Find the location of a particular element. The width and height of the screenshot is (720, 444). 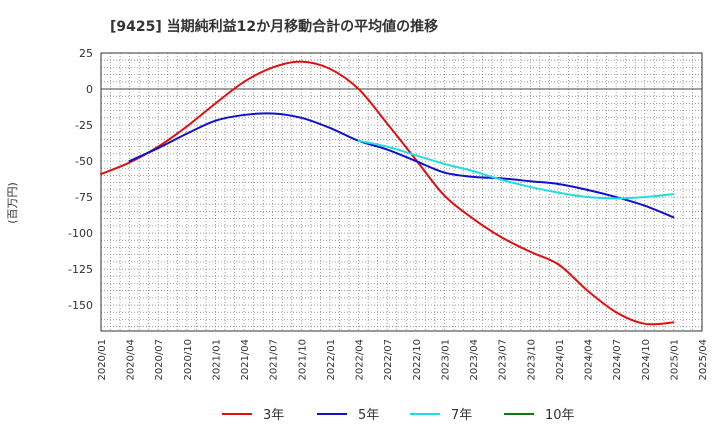

y-tick-label: -50 is located at coordinates (84, 161).